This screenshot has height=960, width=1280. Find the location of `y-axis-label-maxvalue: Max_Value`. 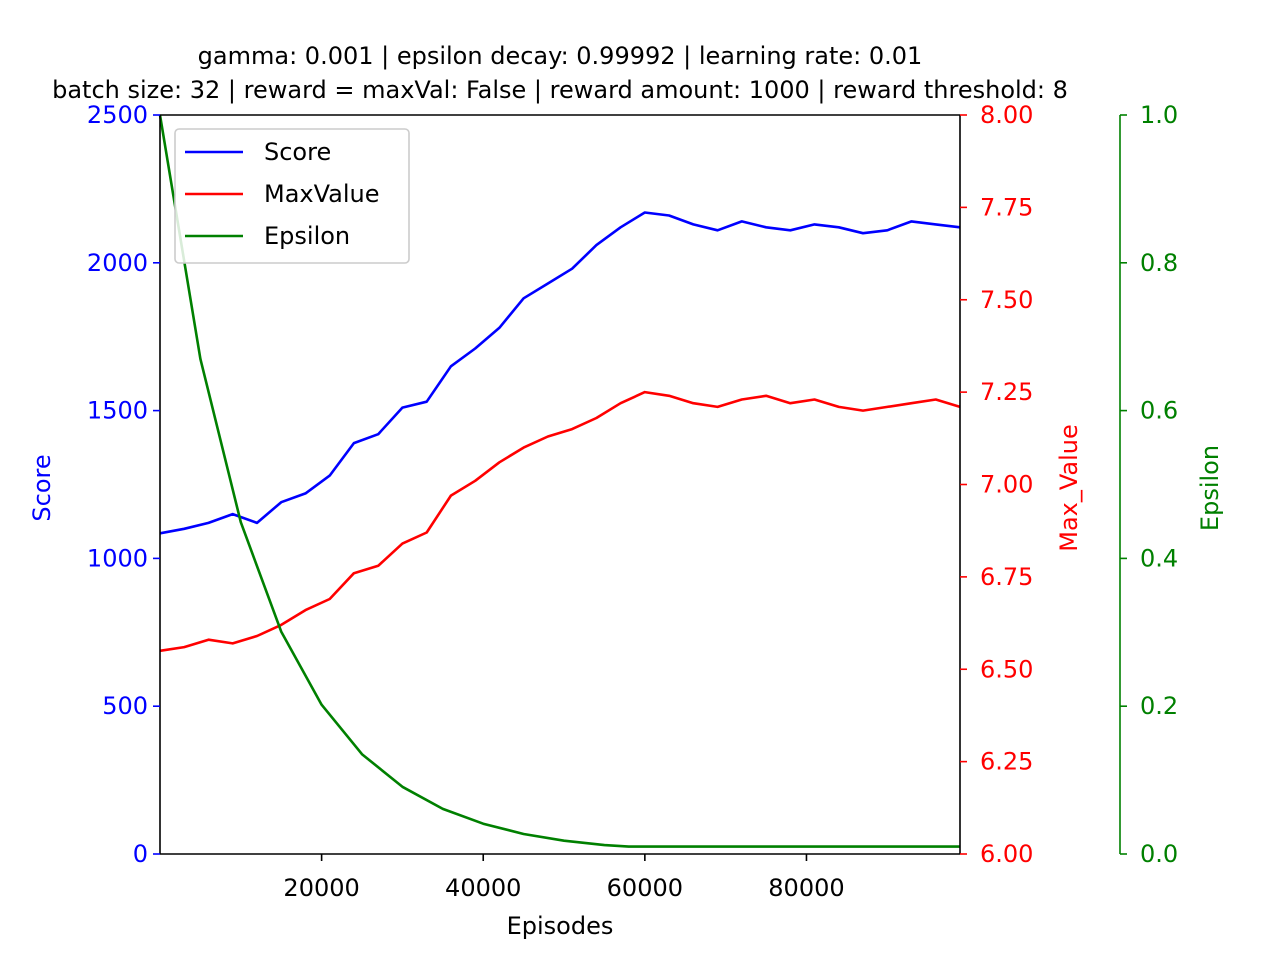

y-axis-label-maxvalue: Max_Value is located at coordinates (1069, 488).